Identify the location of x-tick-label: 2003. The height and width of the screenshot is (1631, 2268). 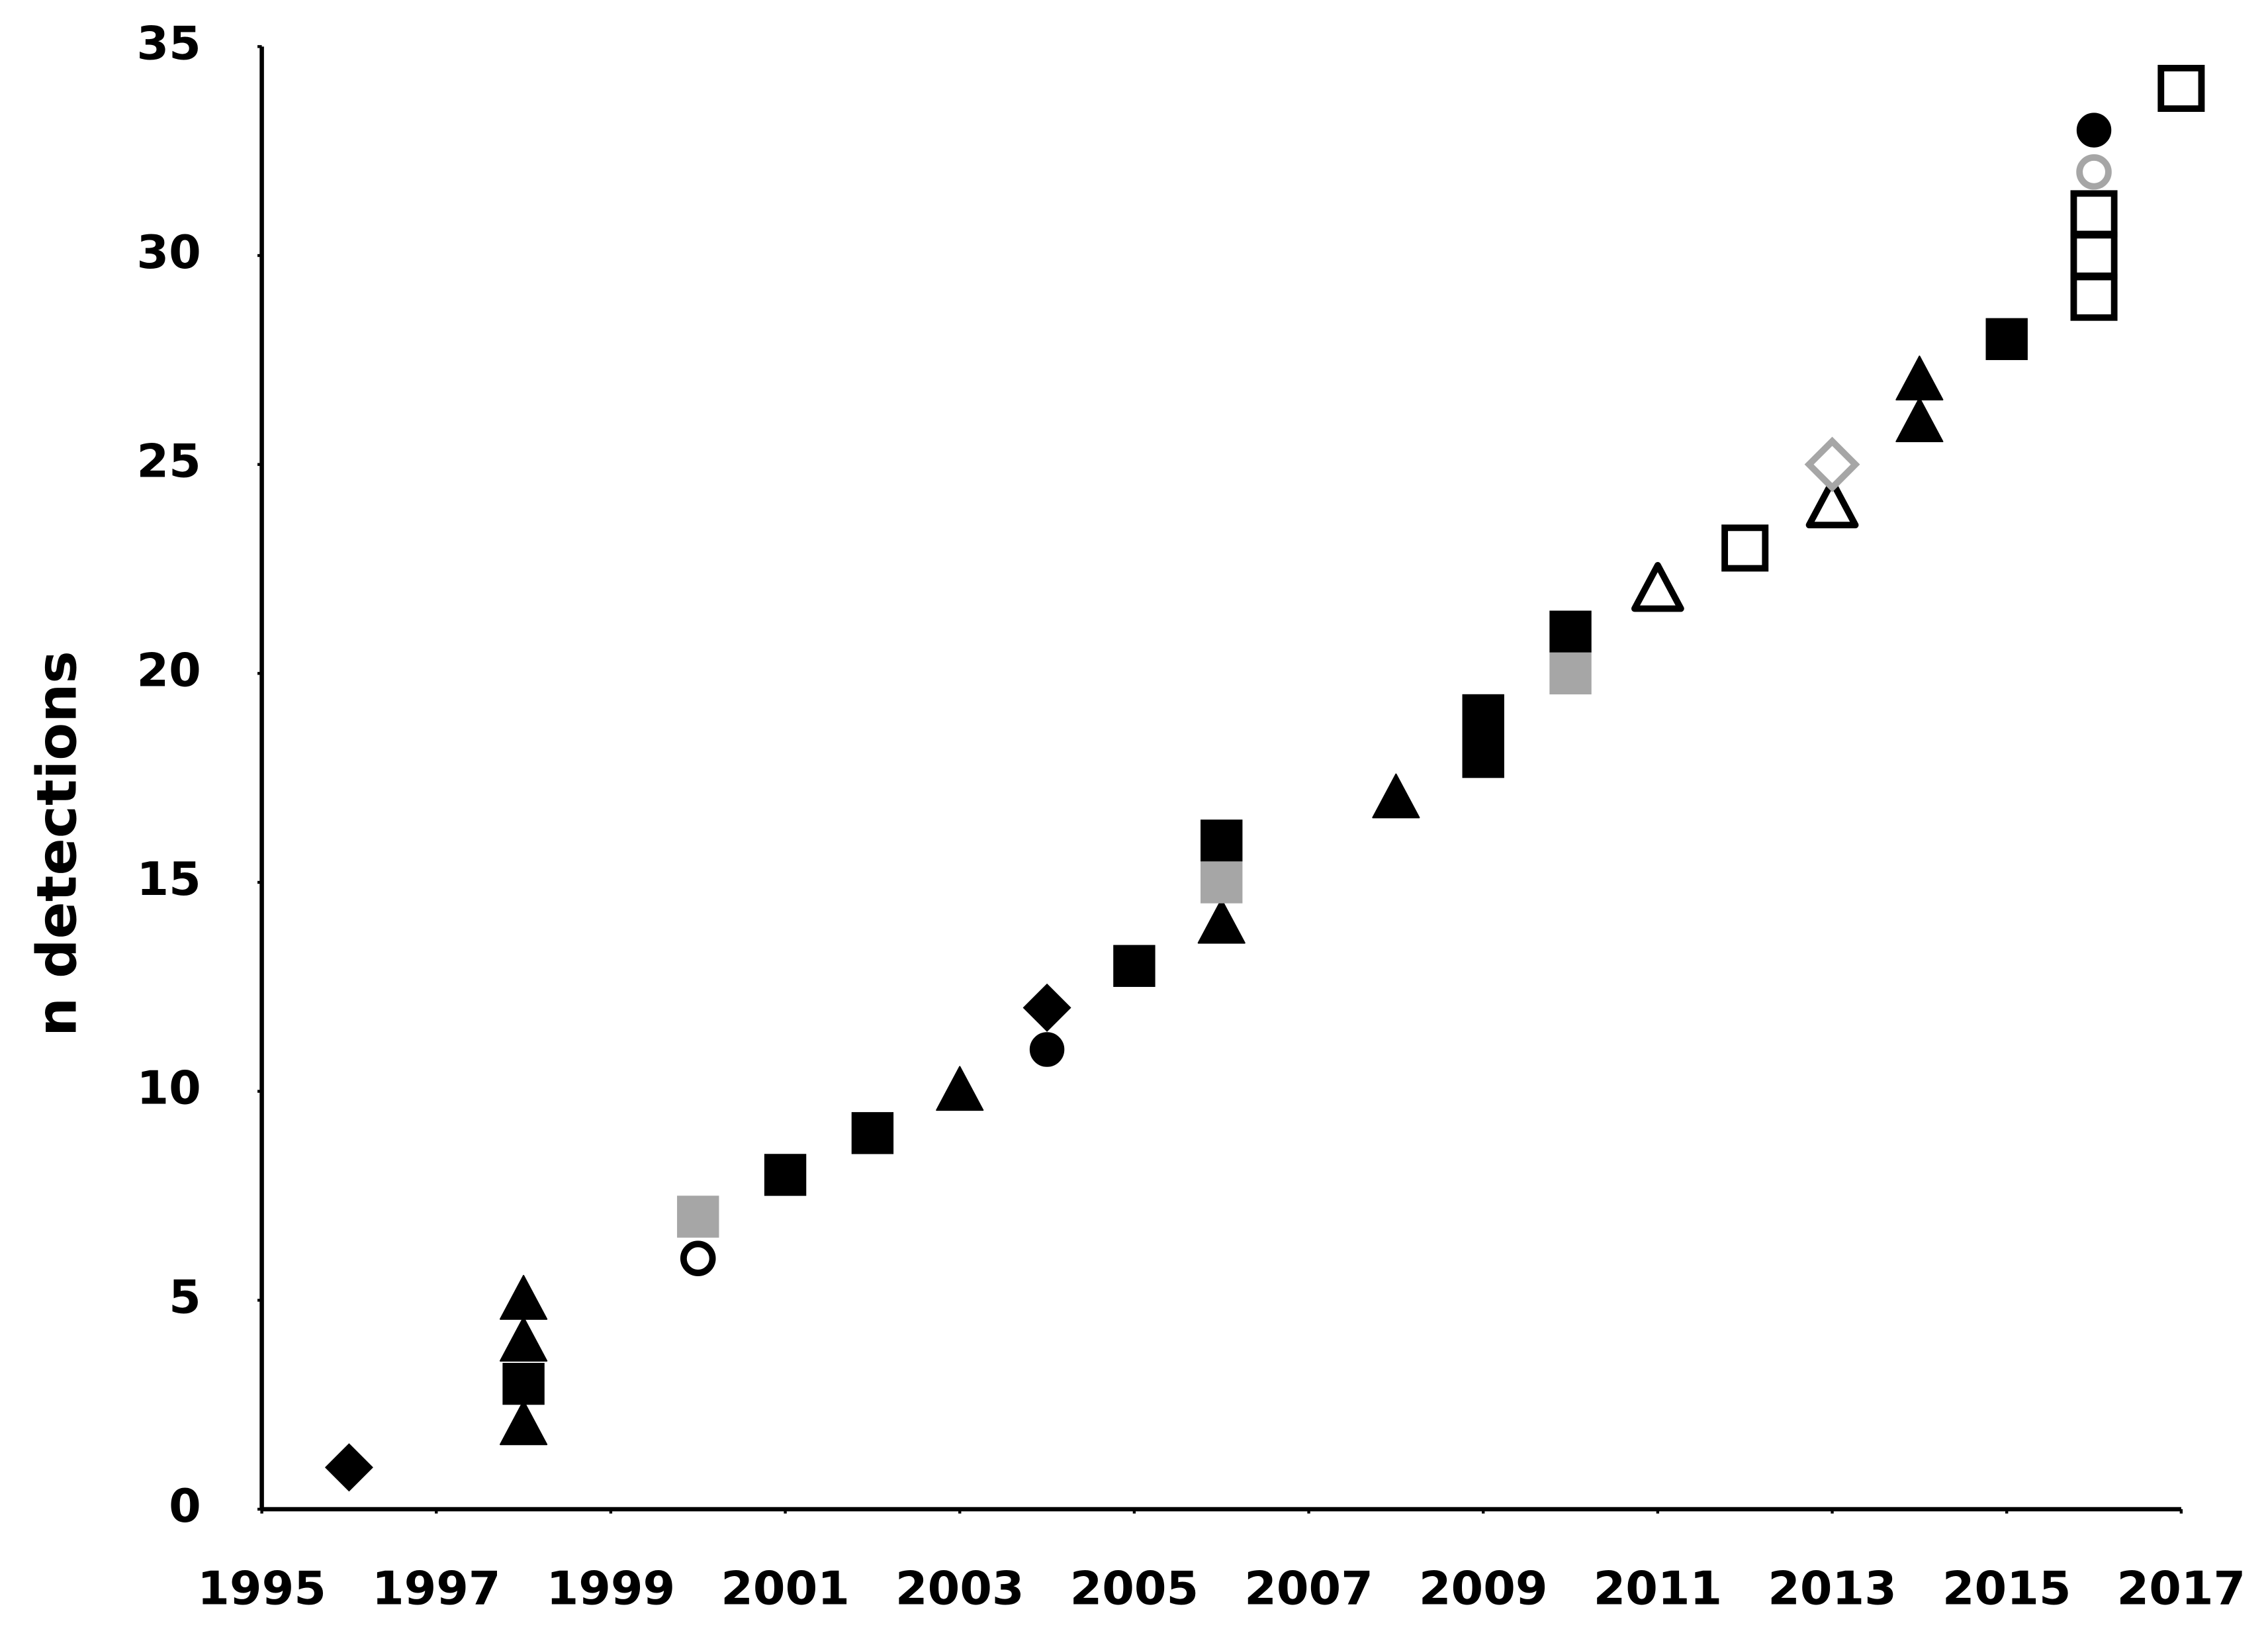
(959, 1589).